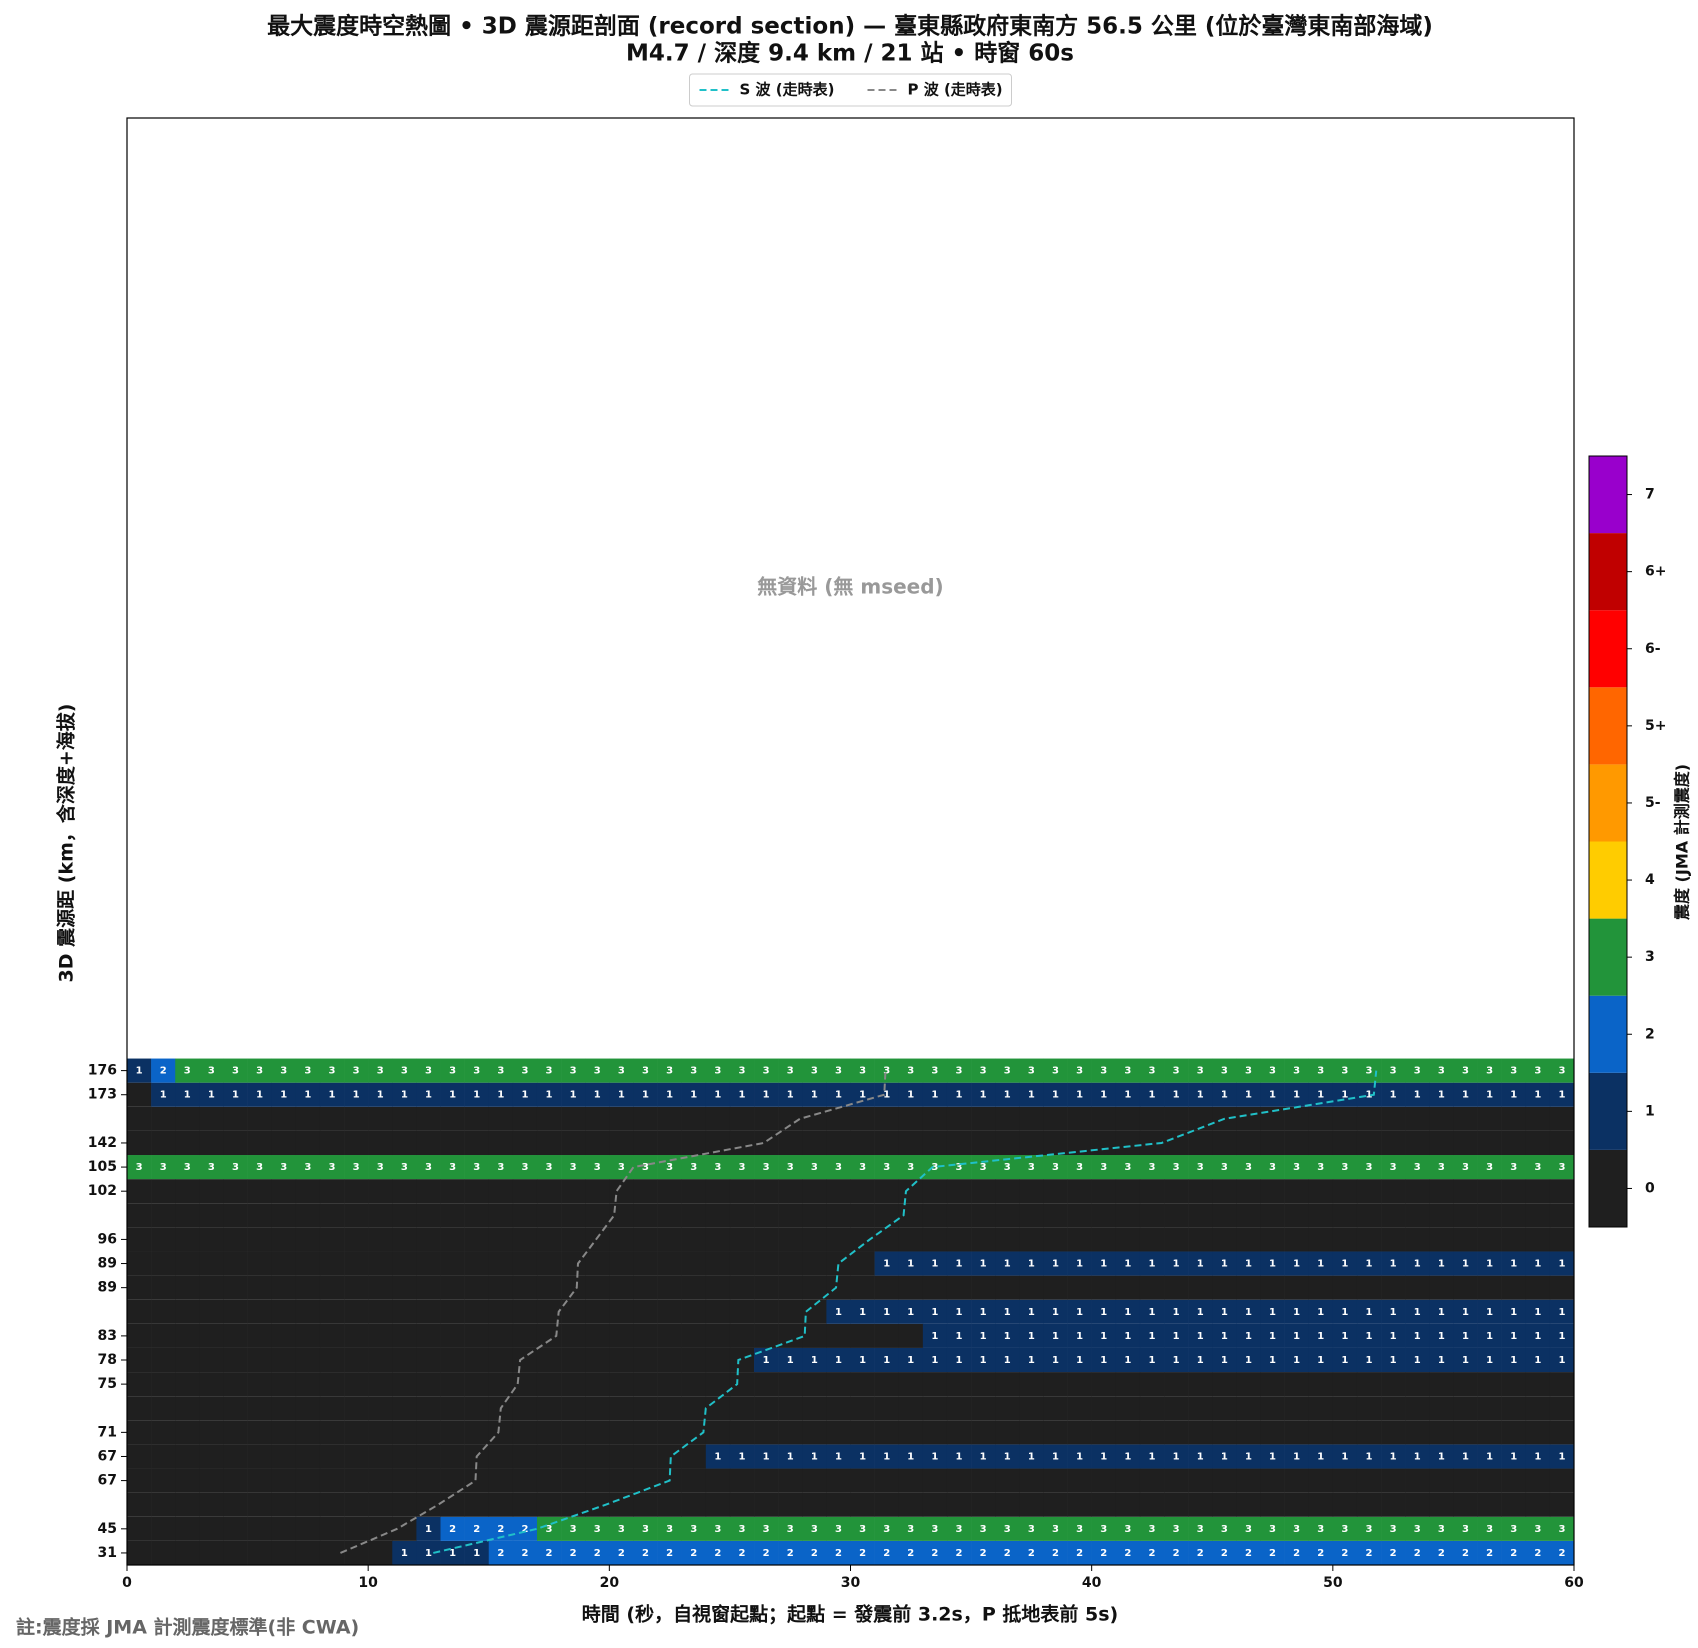 The height and width of the screenshot is (1648, 1698). Describe the element at coordinates (1650, 1111) in the screenshot. I see `colorbar-tick-label: 1` at that location.